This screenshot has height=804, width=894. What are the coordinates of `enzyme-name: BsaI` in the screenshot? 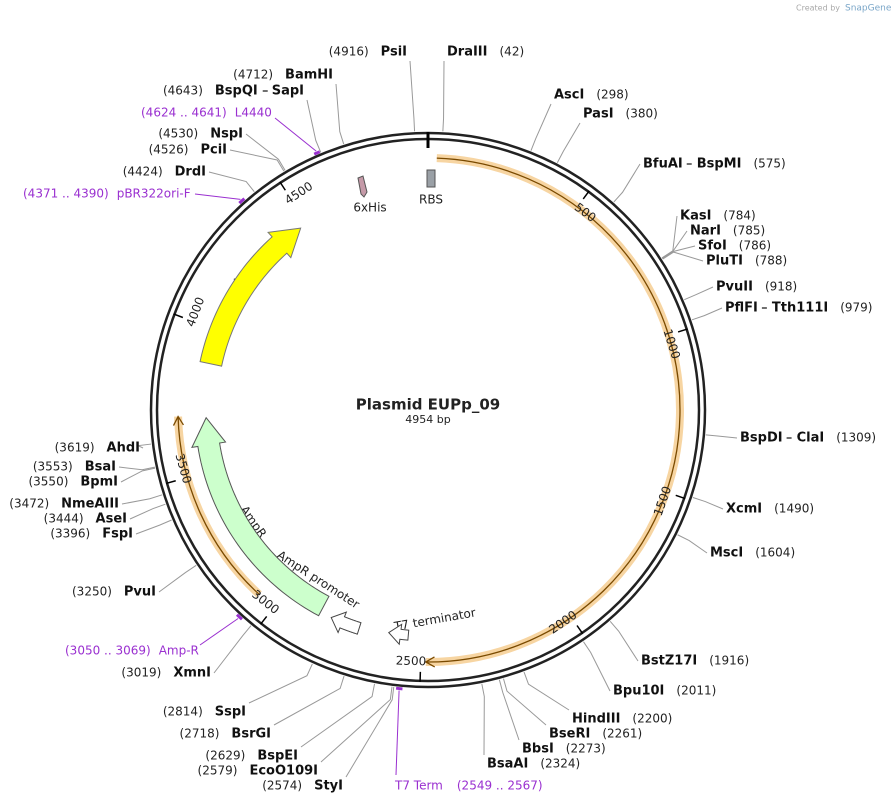 It's located at (100, 467).